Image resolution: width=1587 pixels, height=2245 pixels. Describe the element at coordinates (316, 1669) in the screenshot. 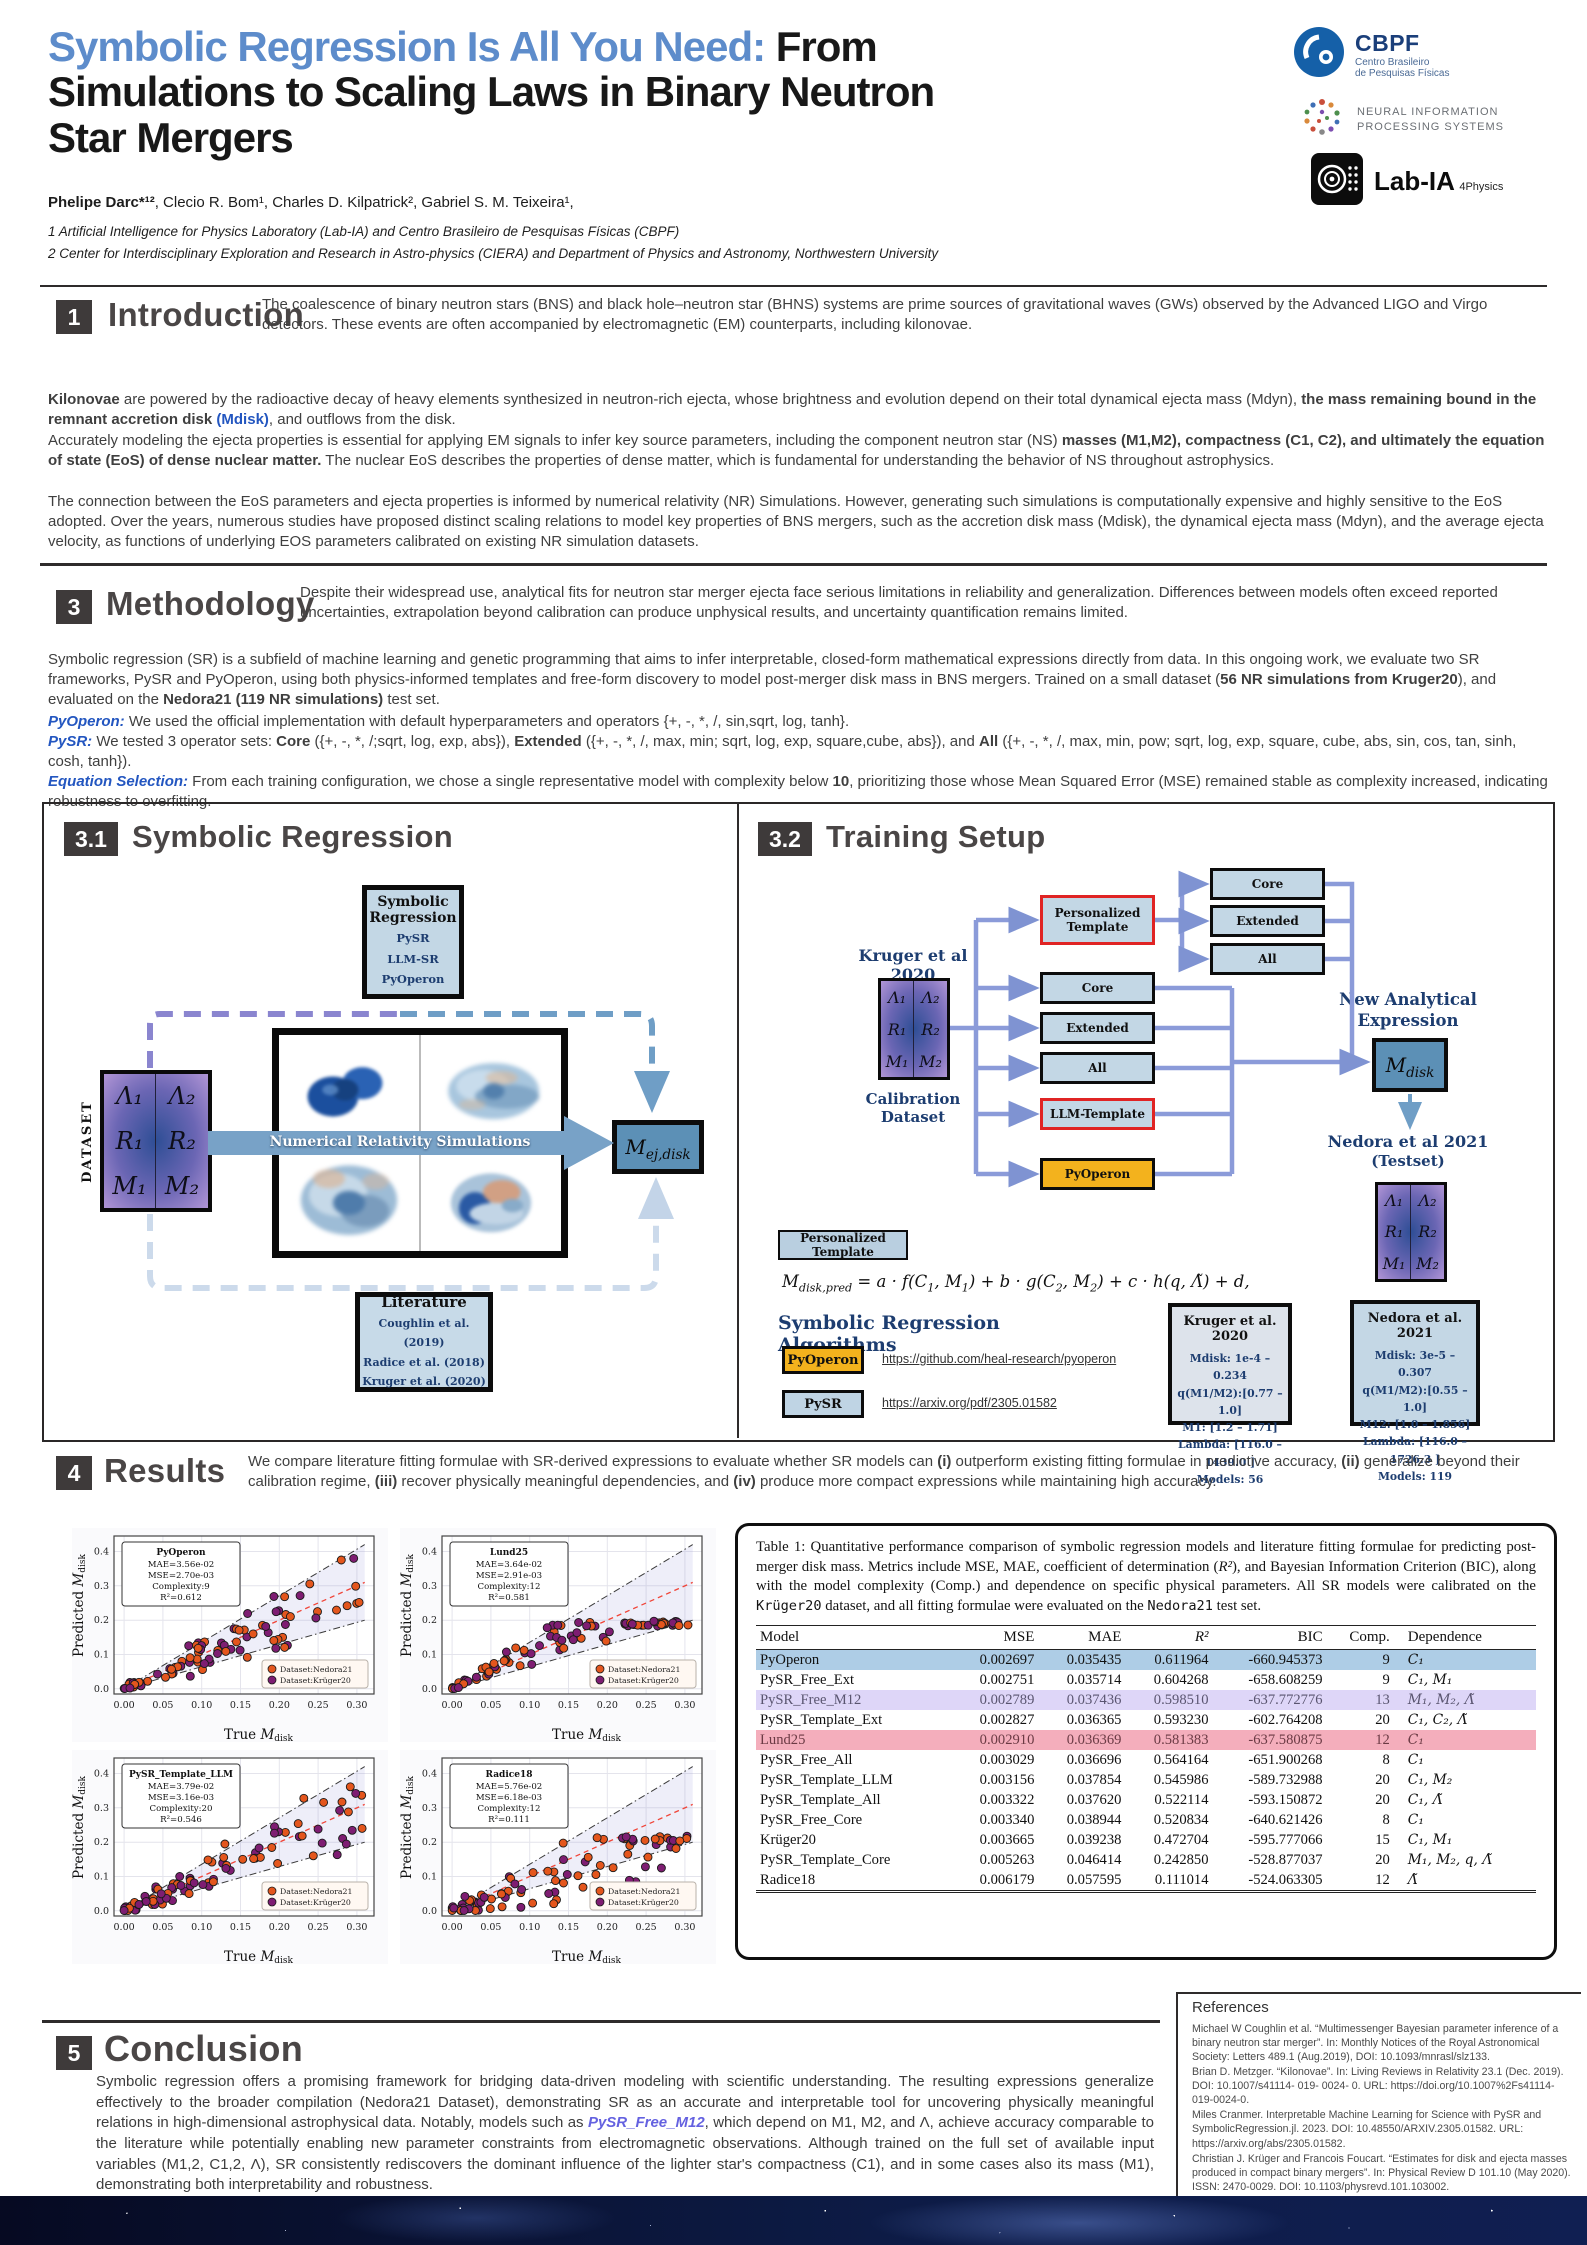

I see `svg-text: Dataset:Nedora21` at that location.